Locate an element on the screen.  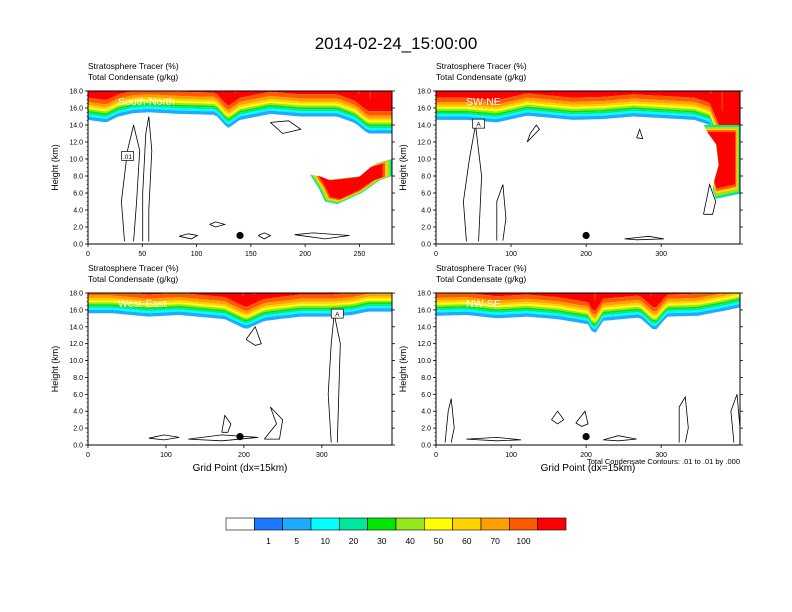
x-tick-label: 250 is located at coordinates (360, 254).